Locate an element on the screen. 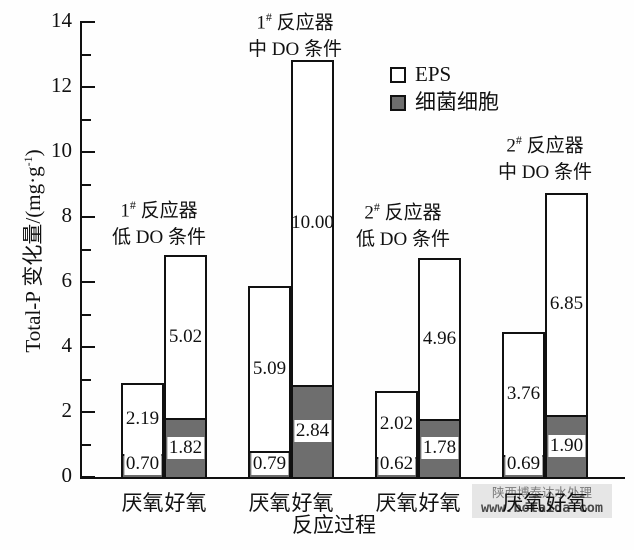 The width and height of the screenshot is (634, 550). group-condition-annotation: 1# 反应器中 DO 条件 is located at coordinates (295, 33).